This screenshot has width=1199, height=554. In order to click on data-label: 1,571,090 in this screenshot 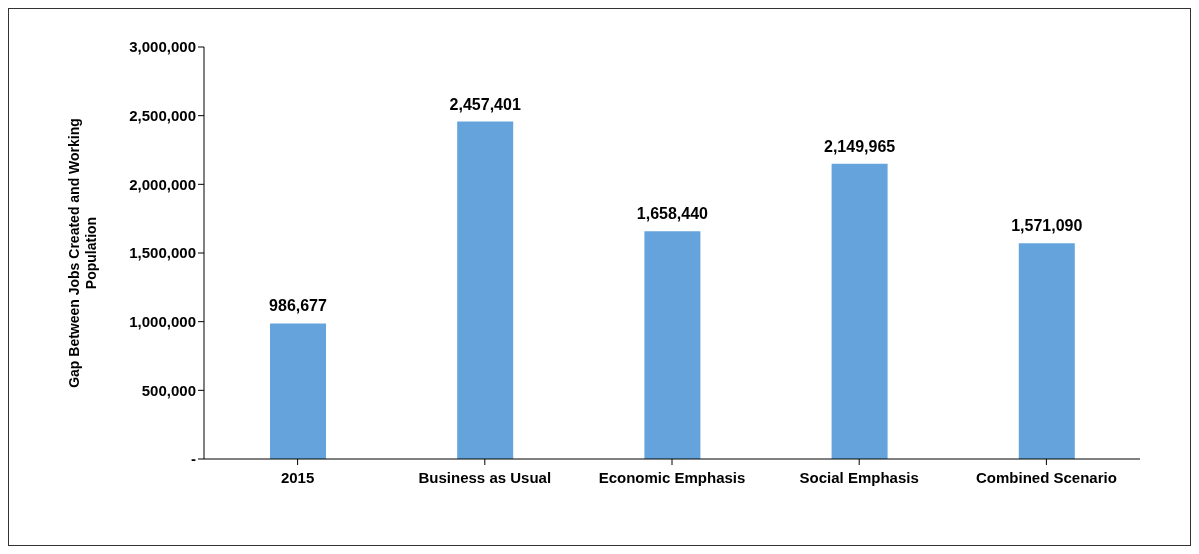, I will do `click(1047, 226)`.